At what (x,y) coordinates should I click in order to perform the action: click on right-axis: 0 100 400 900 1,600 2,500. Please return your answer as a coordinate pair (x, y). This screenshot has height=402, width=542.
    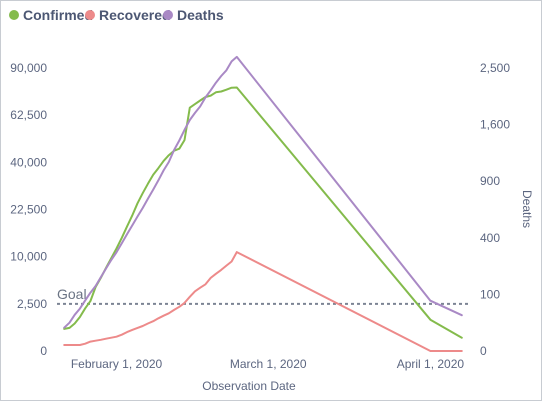
    Looking at the image, I should click on (495, 209).